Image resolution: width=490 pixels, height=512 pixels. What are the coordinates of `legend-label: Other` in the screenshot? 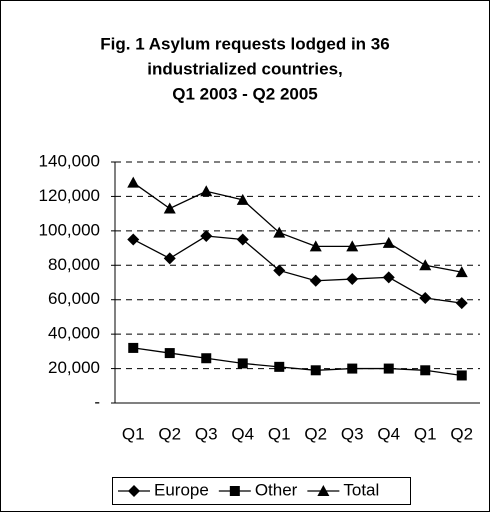 It's located at (276, 489).